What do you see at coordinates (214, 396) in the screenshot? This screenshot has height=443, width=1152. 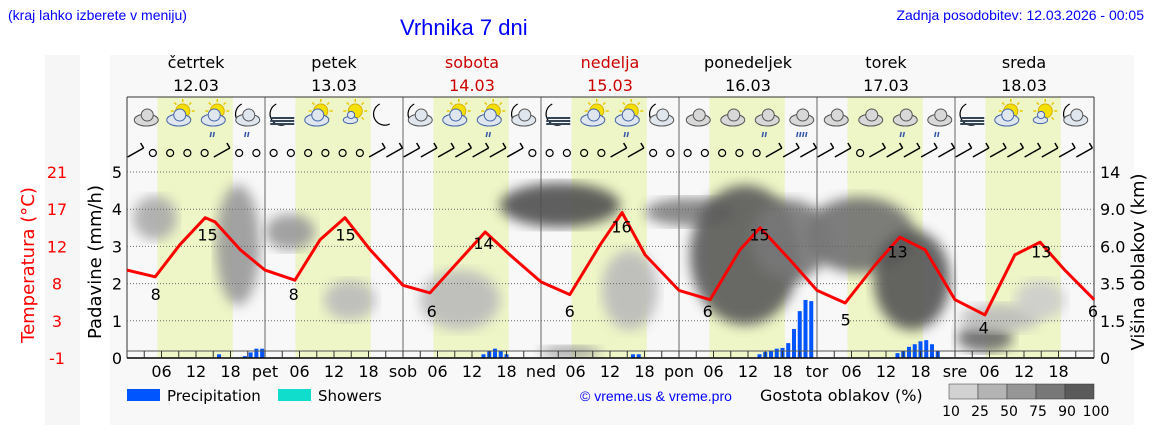 I see `precipitation-legend-label: Precipitation` at bounding box center [214, 396].